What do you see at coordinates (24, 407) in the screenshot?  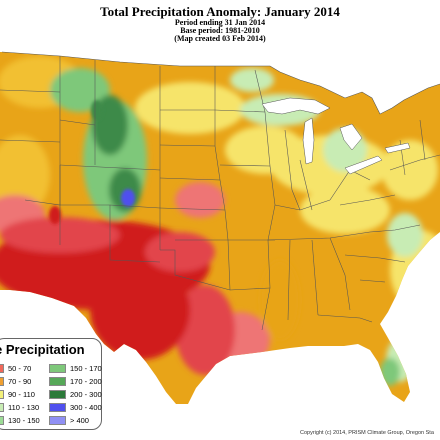 I see `legend-label: 110 - 130` at bounding box center [24, 407].